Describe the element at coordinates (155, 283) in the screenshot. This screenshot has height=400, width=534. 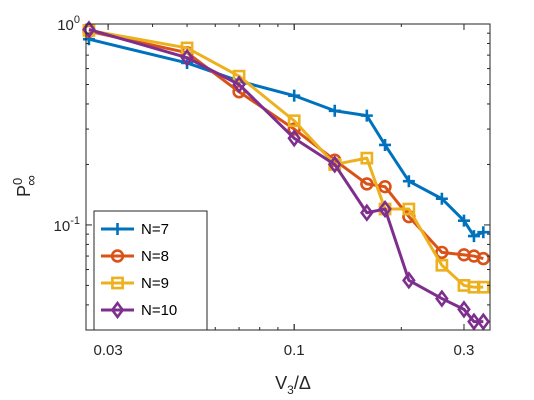
I see `legend-label: N=9` at that location.